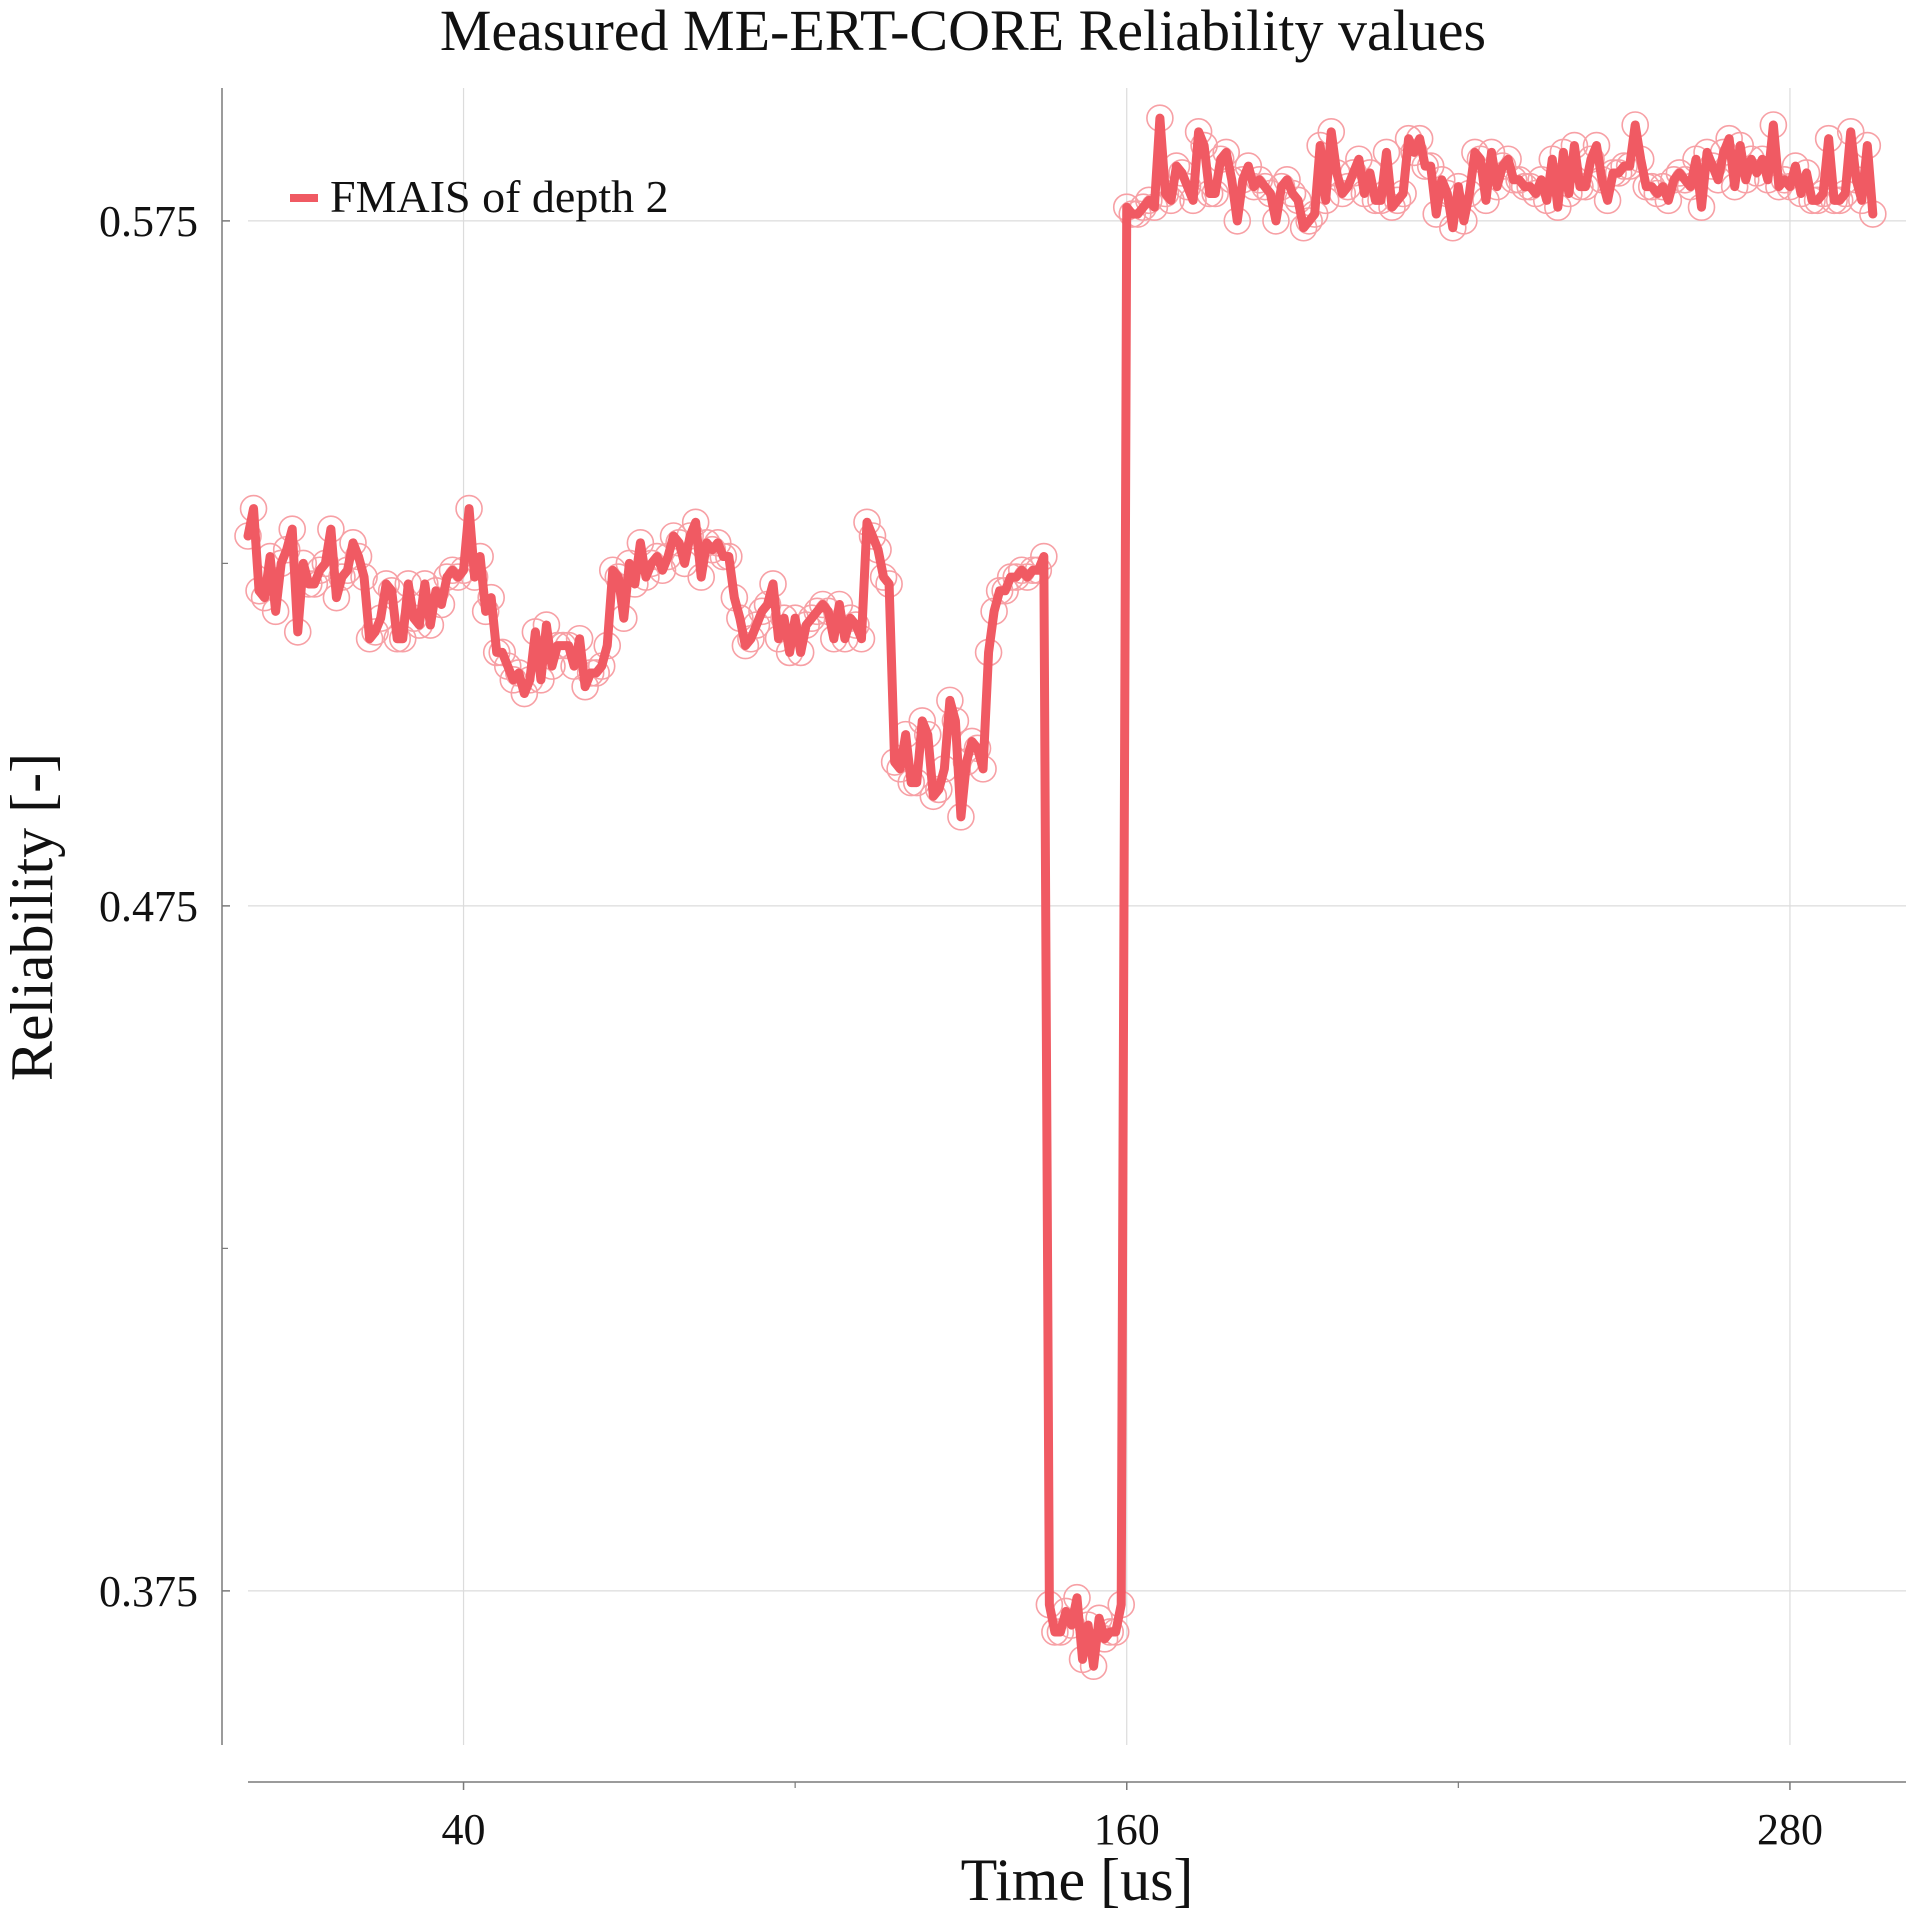  Describe the element at coordinates (1077, 1880) in the screenshot. I see `x-axis-title: Time [us]` at that location.